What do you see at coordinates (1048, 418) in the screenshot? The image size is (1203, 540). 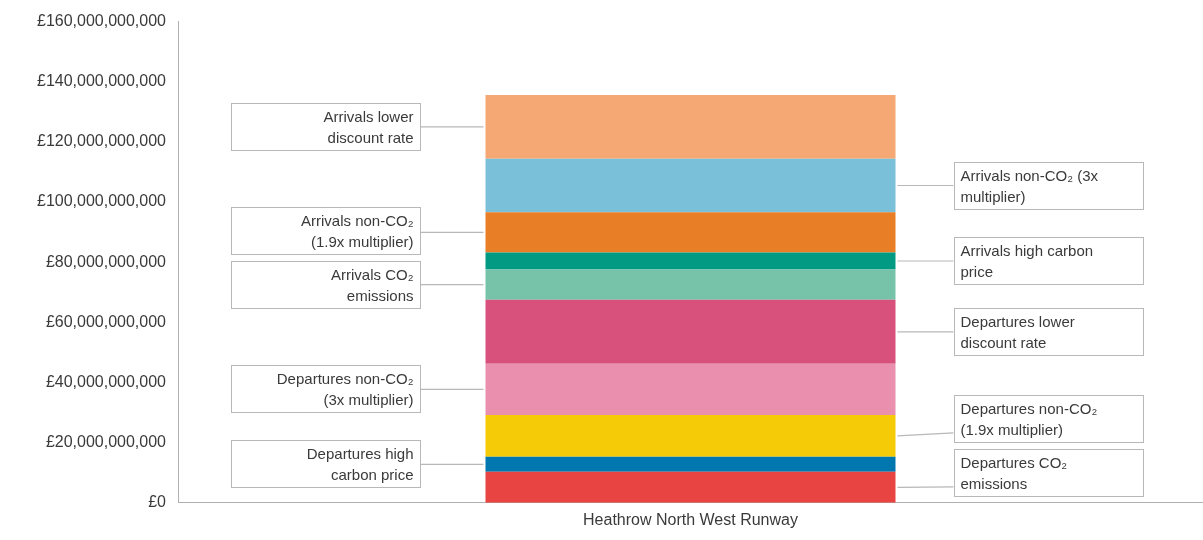 I see `callout-box: Departures non-CO₂ (1.9x multiplier)` at bounding box center [1048, 418].